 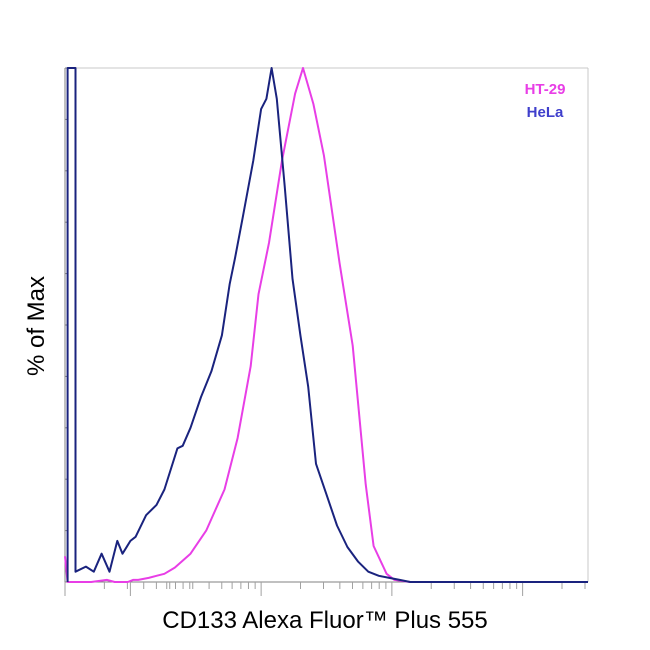 I want to click on legend-label-hela: HeLa, so click(x=545, y=112).